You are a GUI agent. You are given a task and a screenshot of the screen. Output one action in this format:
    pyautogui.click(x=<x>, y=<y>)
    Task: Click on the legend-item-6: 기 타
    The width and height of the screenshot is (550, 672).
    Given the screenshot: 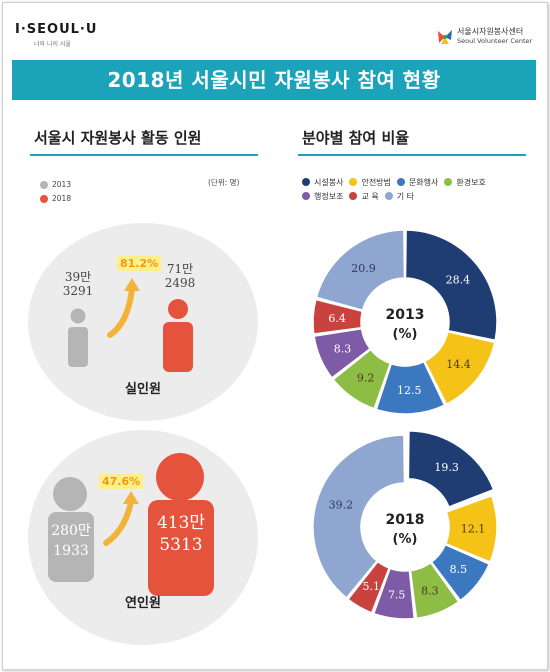 What is the action you would take?
    pyautogui.click(x=399, y=196)
    